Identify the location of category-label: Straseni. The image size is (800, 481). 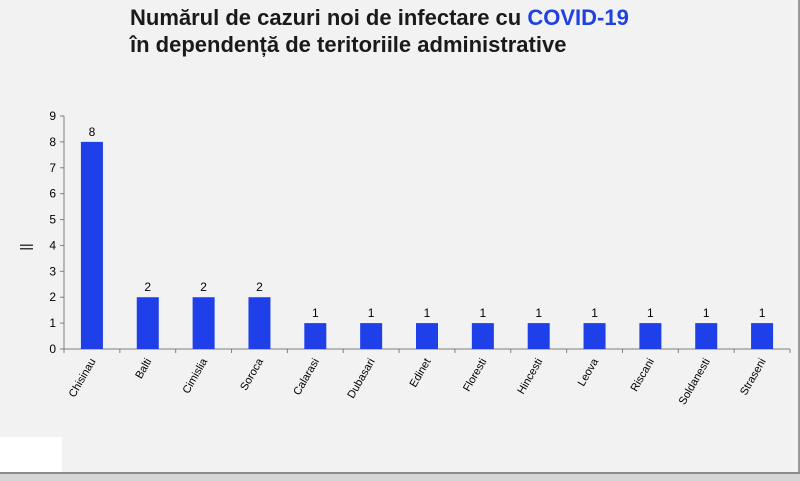
(753, 377).